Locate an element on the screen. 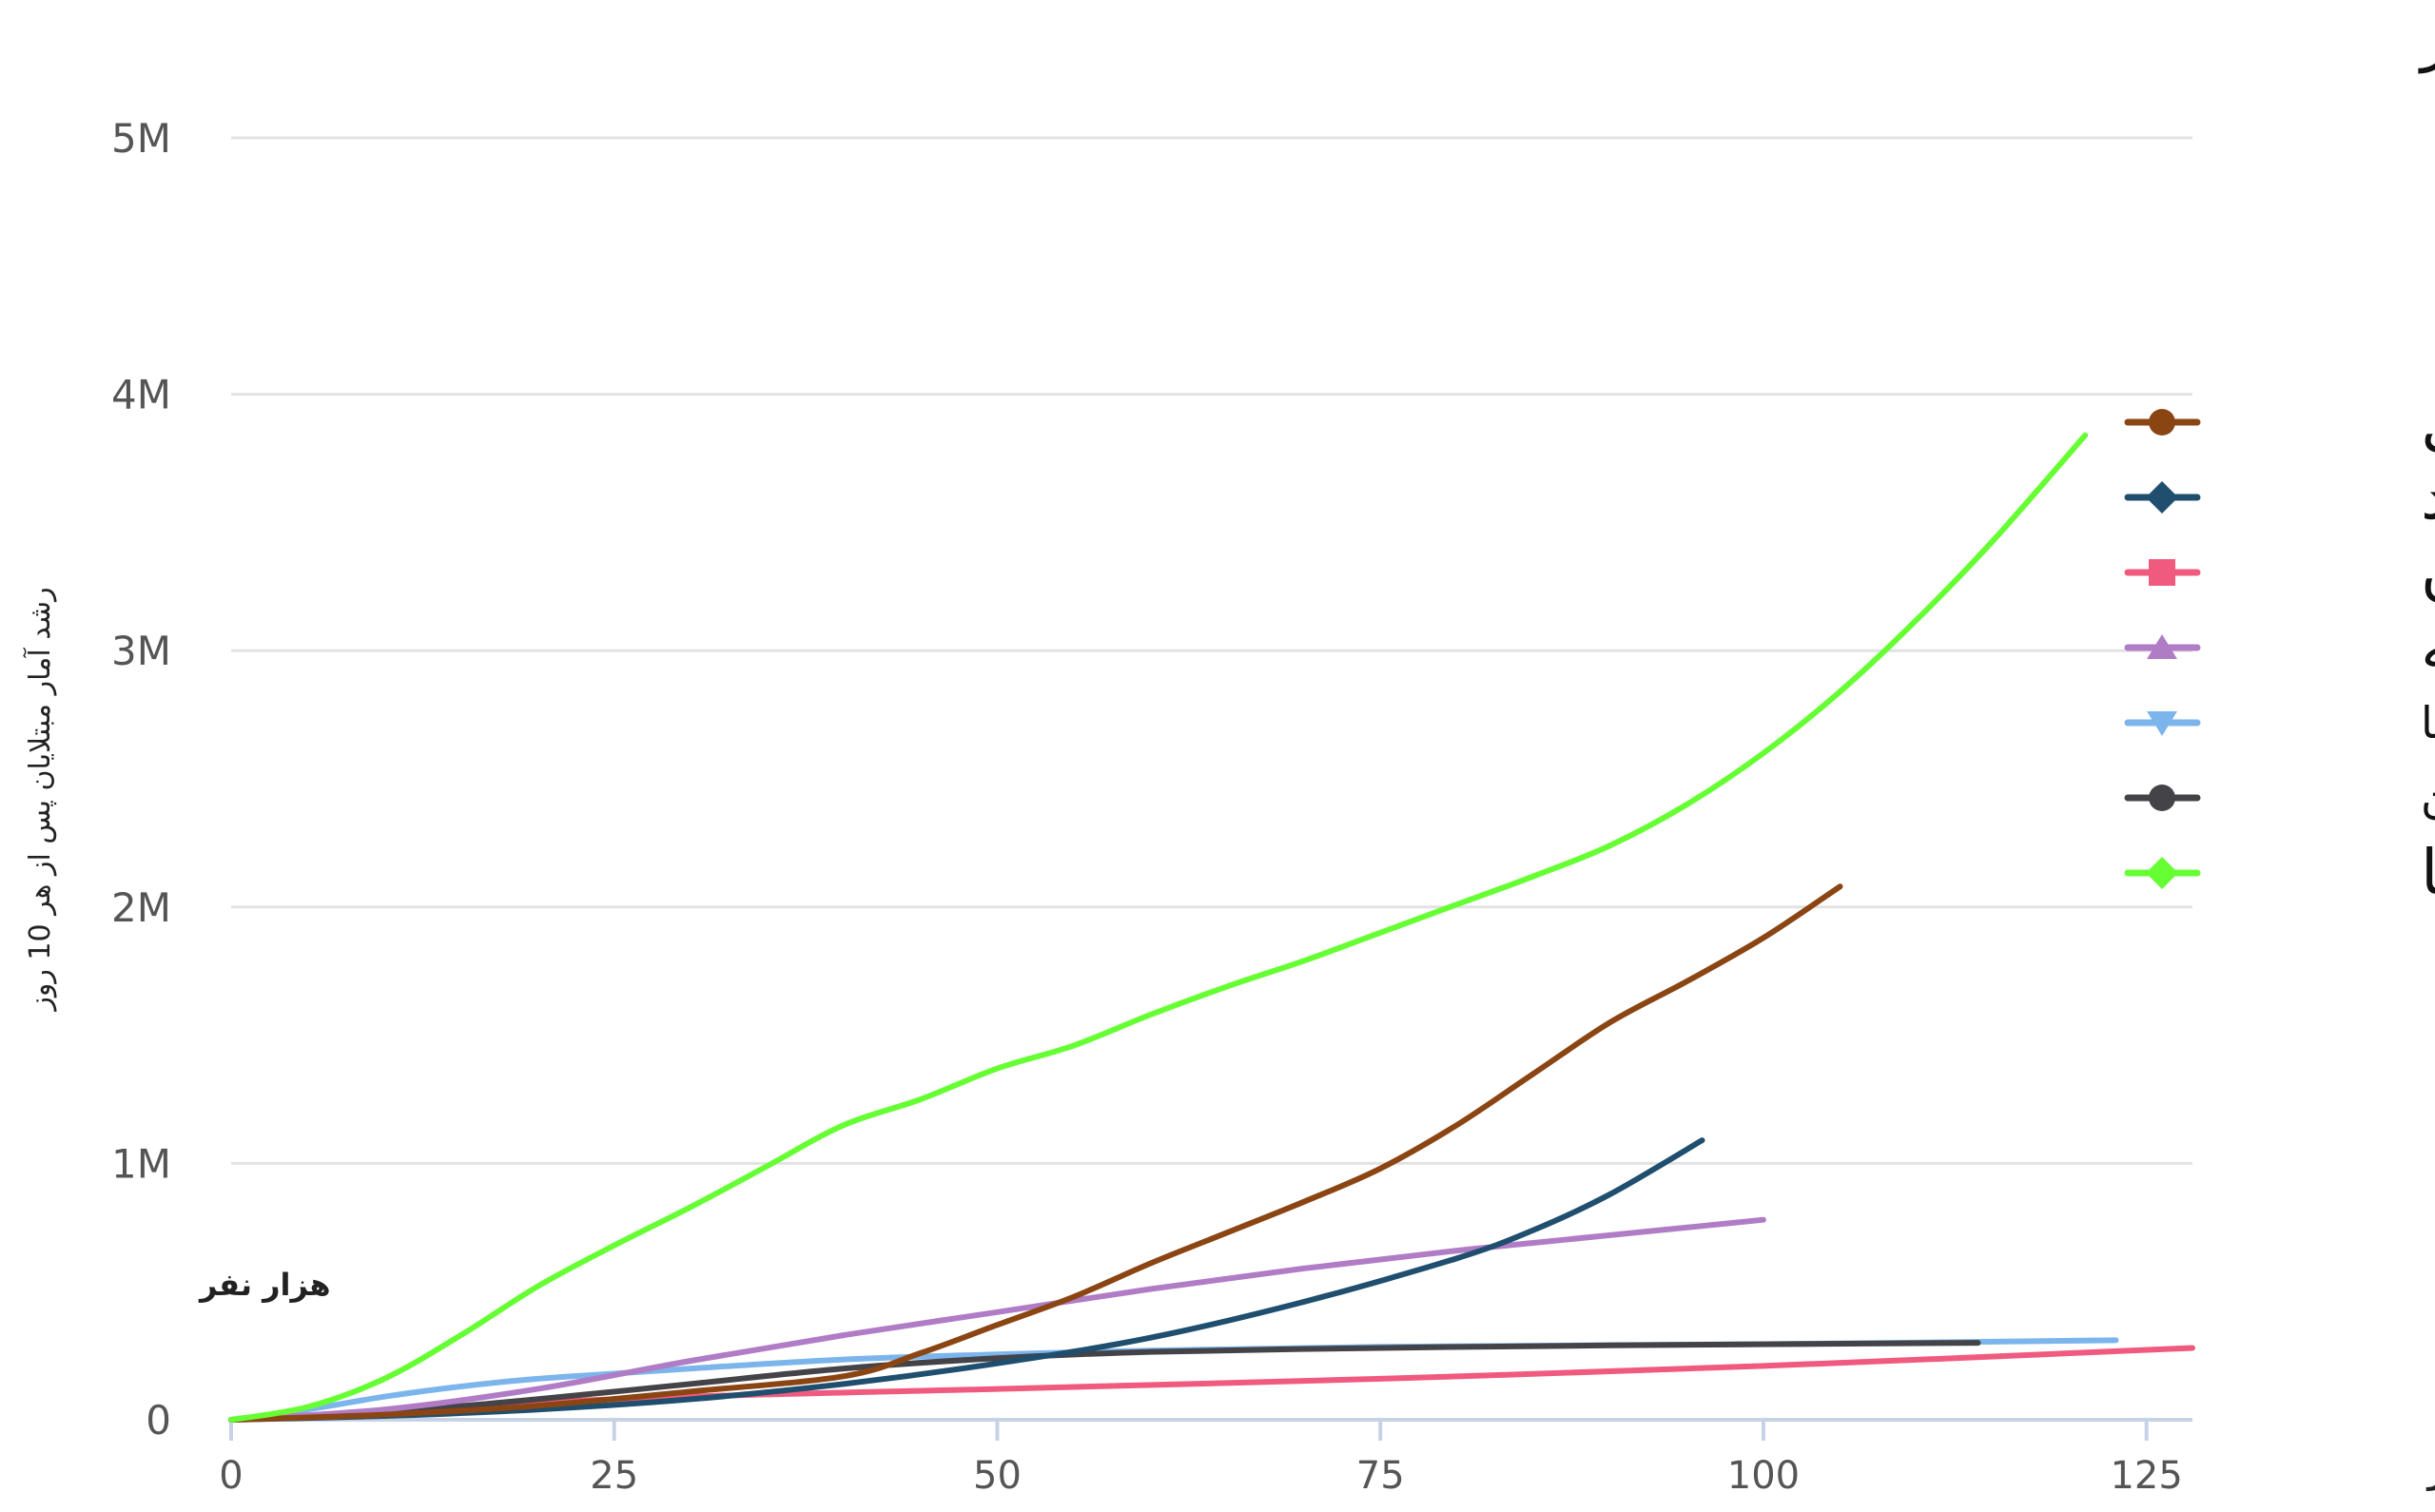 The width and height of the screenshot is (2435, 1512). legend-item-5: انگلستان is located at coordinates (2428, 798).